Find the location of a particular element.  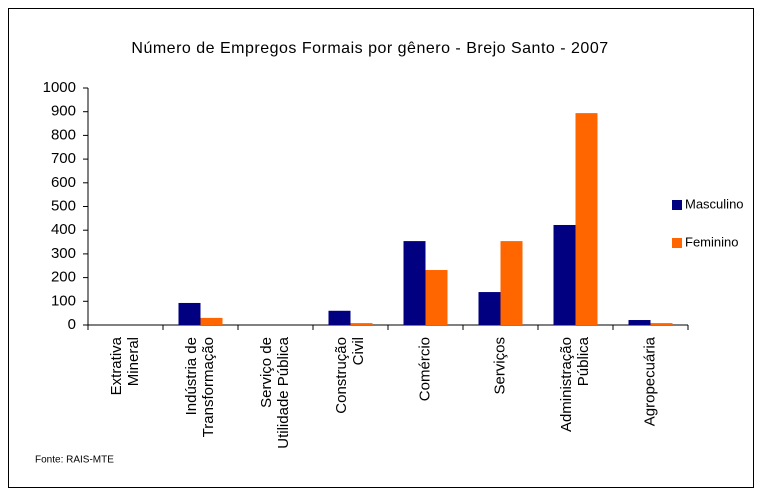

y-tick-label: 700 is located at coordinates (63, 158).